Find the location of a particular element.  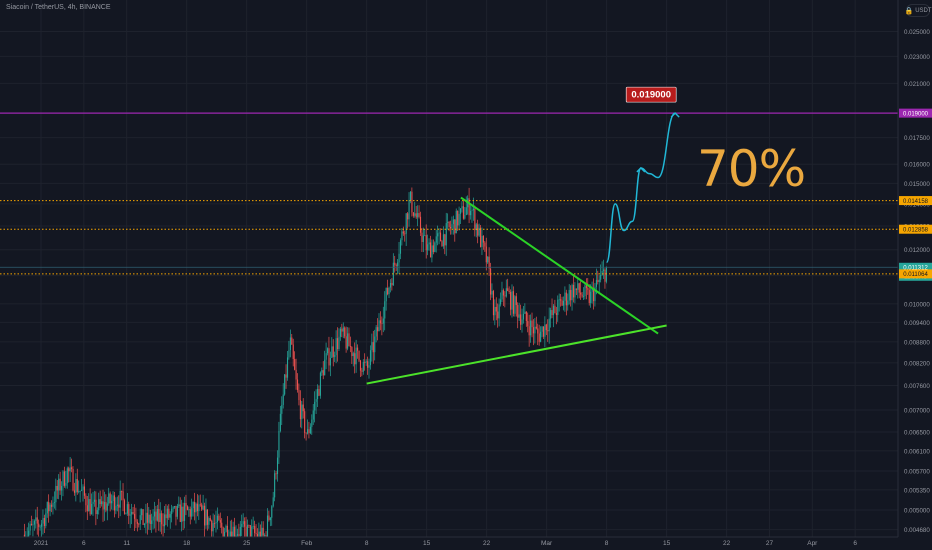

currency-button: 🔒 USDT is located at coordinates (918, 10).